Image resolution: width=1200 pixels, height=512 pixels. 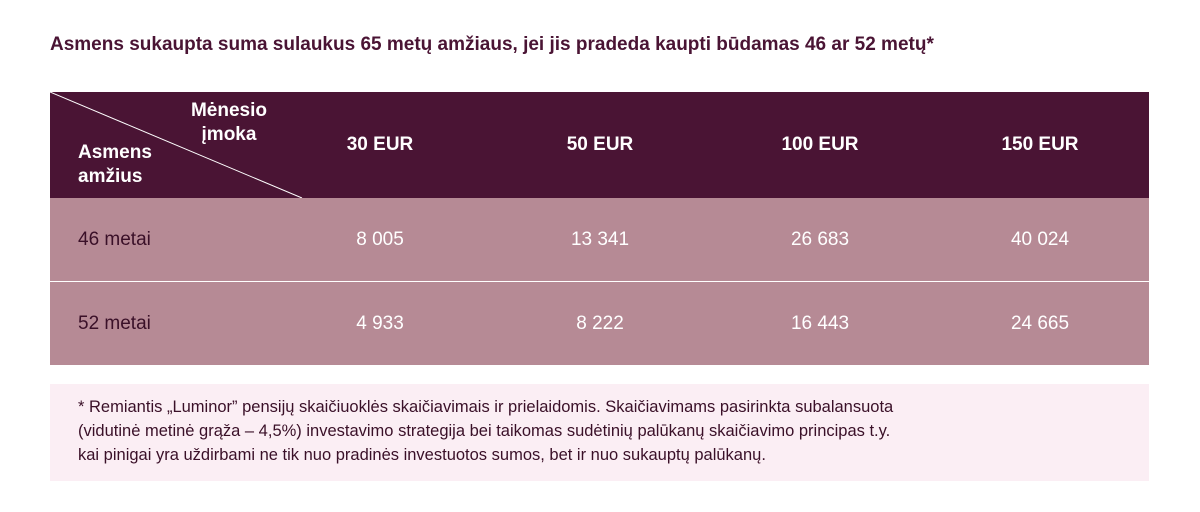 What do you see at coordinates (229, 123) in the screenshot?
I see `corner-header-monthly-contribution: Mėnesio įmoka` at bounding box center [229, 123].